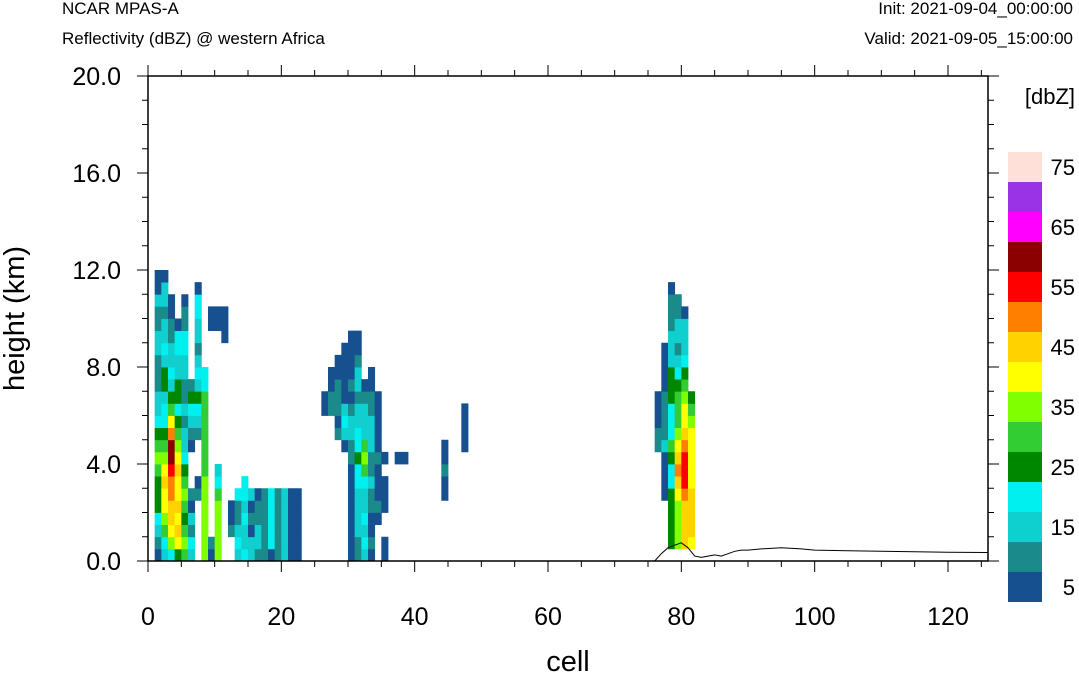 The image size is (1079, 677). I want to click on x-axis-label: cell, so click(568, 661).